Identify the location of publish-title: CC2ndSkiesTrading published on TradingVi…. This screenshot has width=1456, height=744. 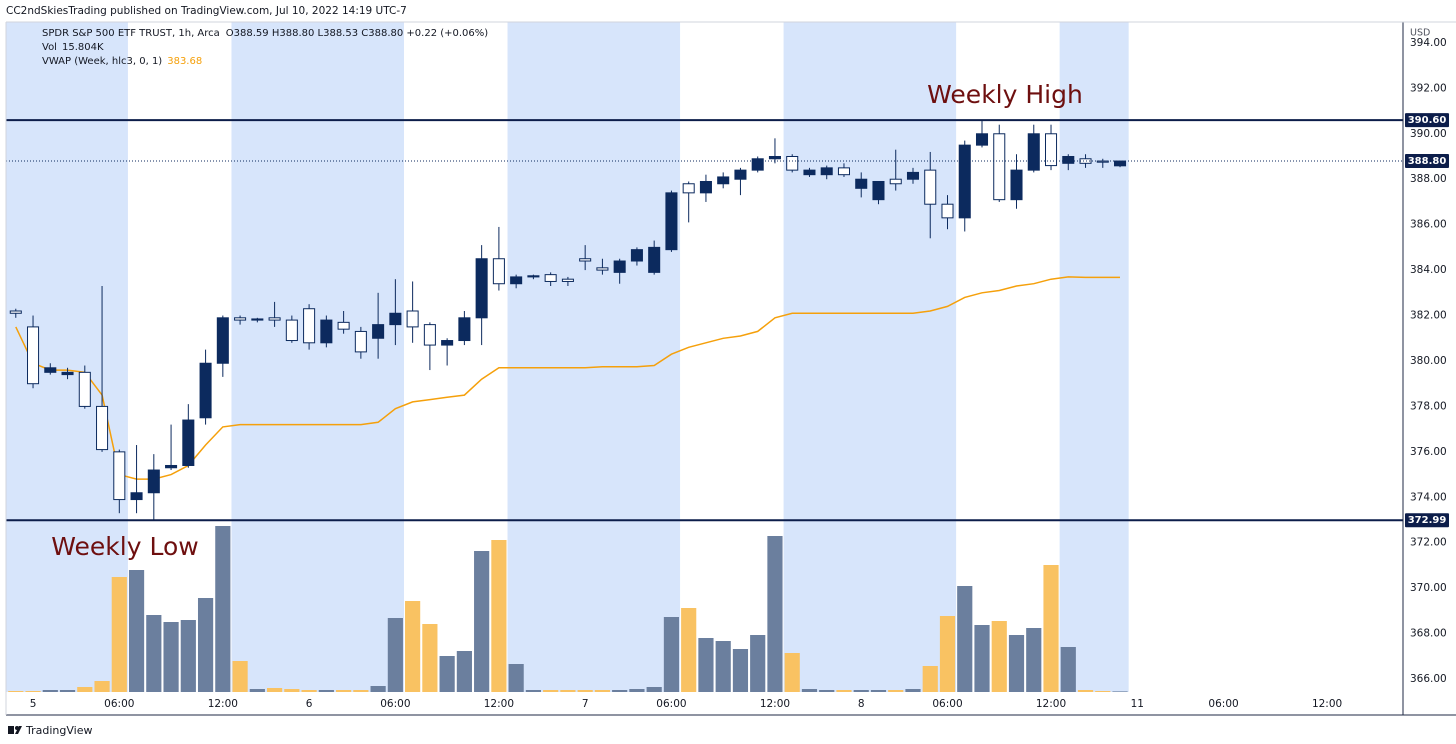
(206, 11).